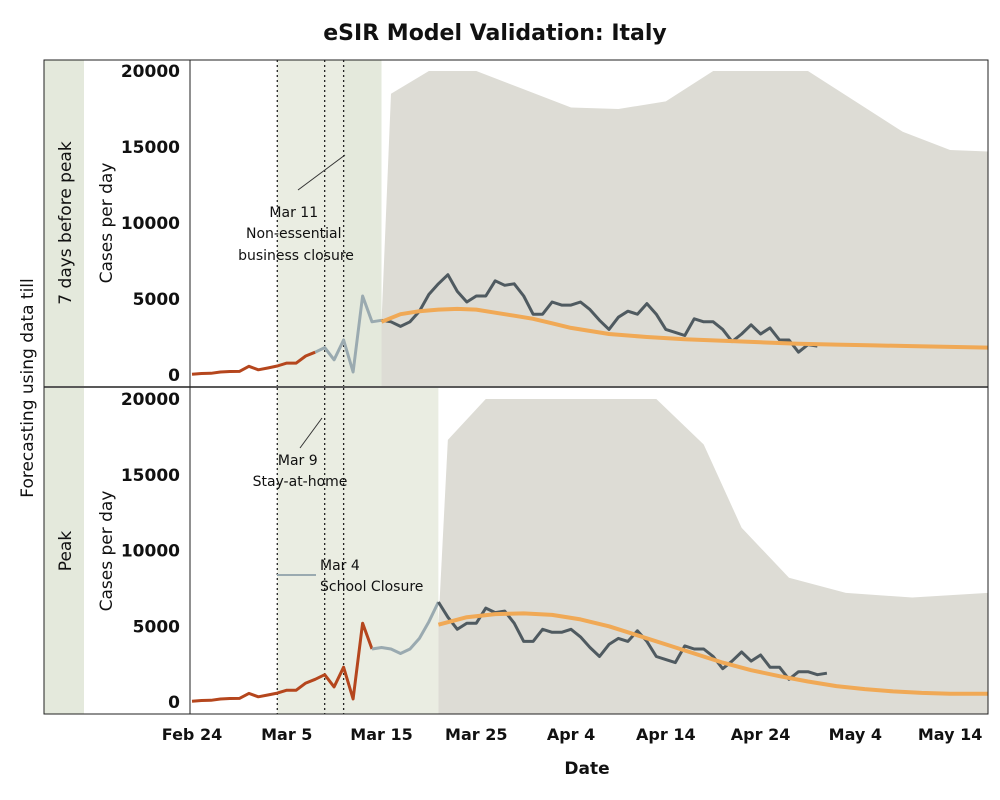 The image size is (1000, 800). What do you see at coordinates (476, 734) in the screenshot?
I see `x-tick-label: Mar 25` at bounding box center [476, 734].